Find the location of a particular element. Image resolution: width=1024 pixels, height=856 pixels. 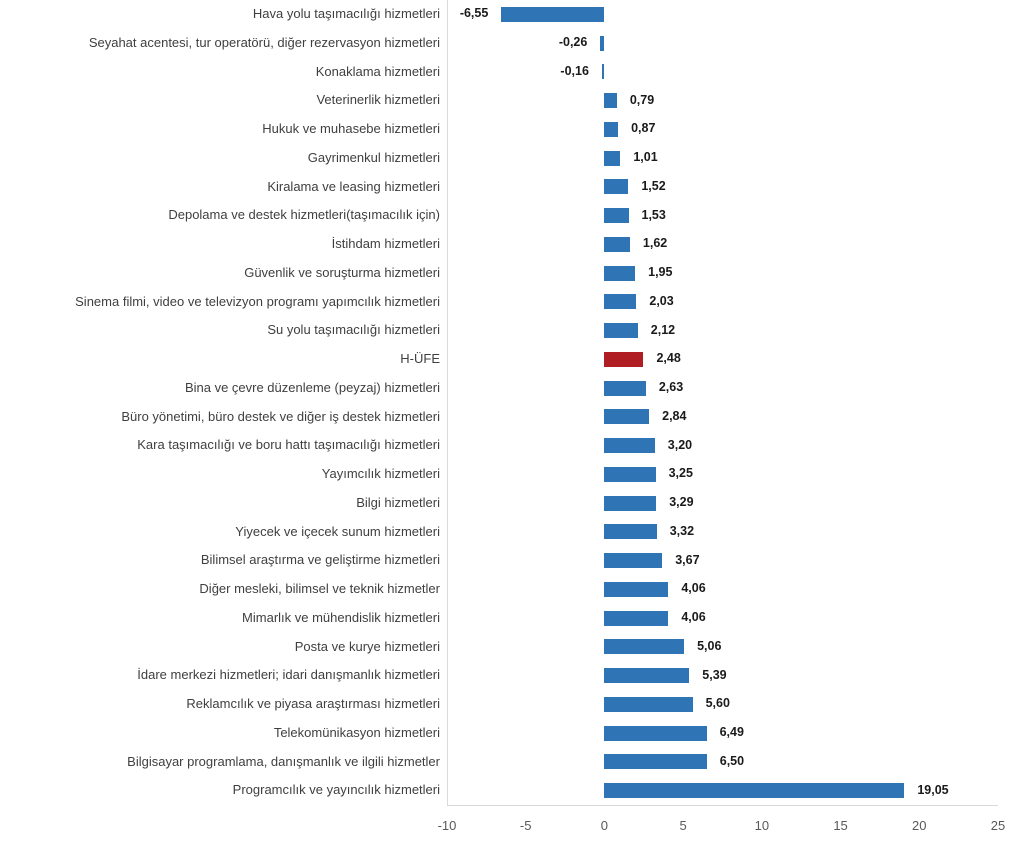

category-label: İstihdam hizmetleri is located at coordinates (385, 244).